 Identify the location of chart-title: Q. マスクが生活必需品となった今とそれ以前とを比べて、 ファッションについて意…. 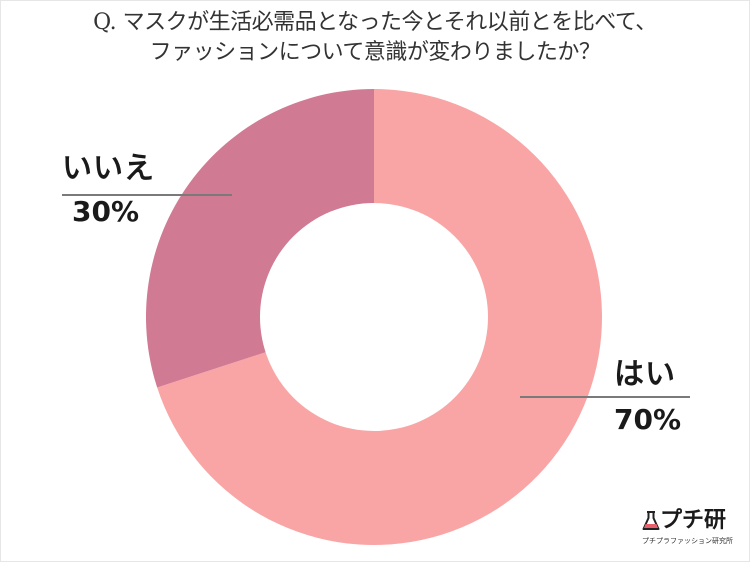
(375, 38).